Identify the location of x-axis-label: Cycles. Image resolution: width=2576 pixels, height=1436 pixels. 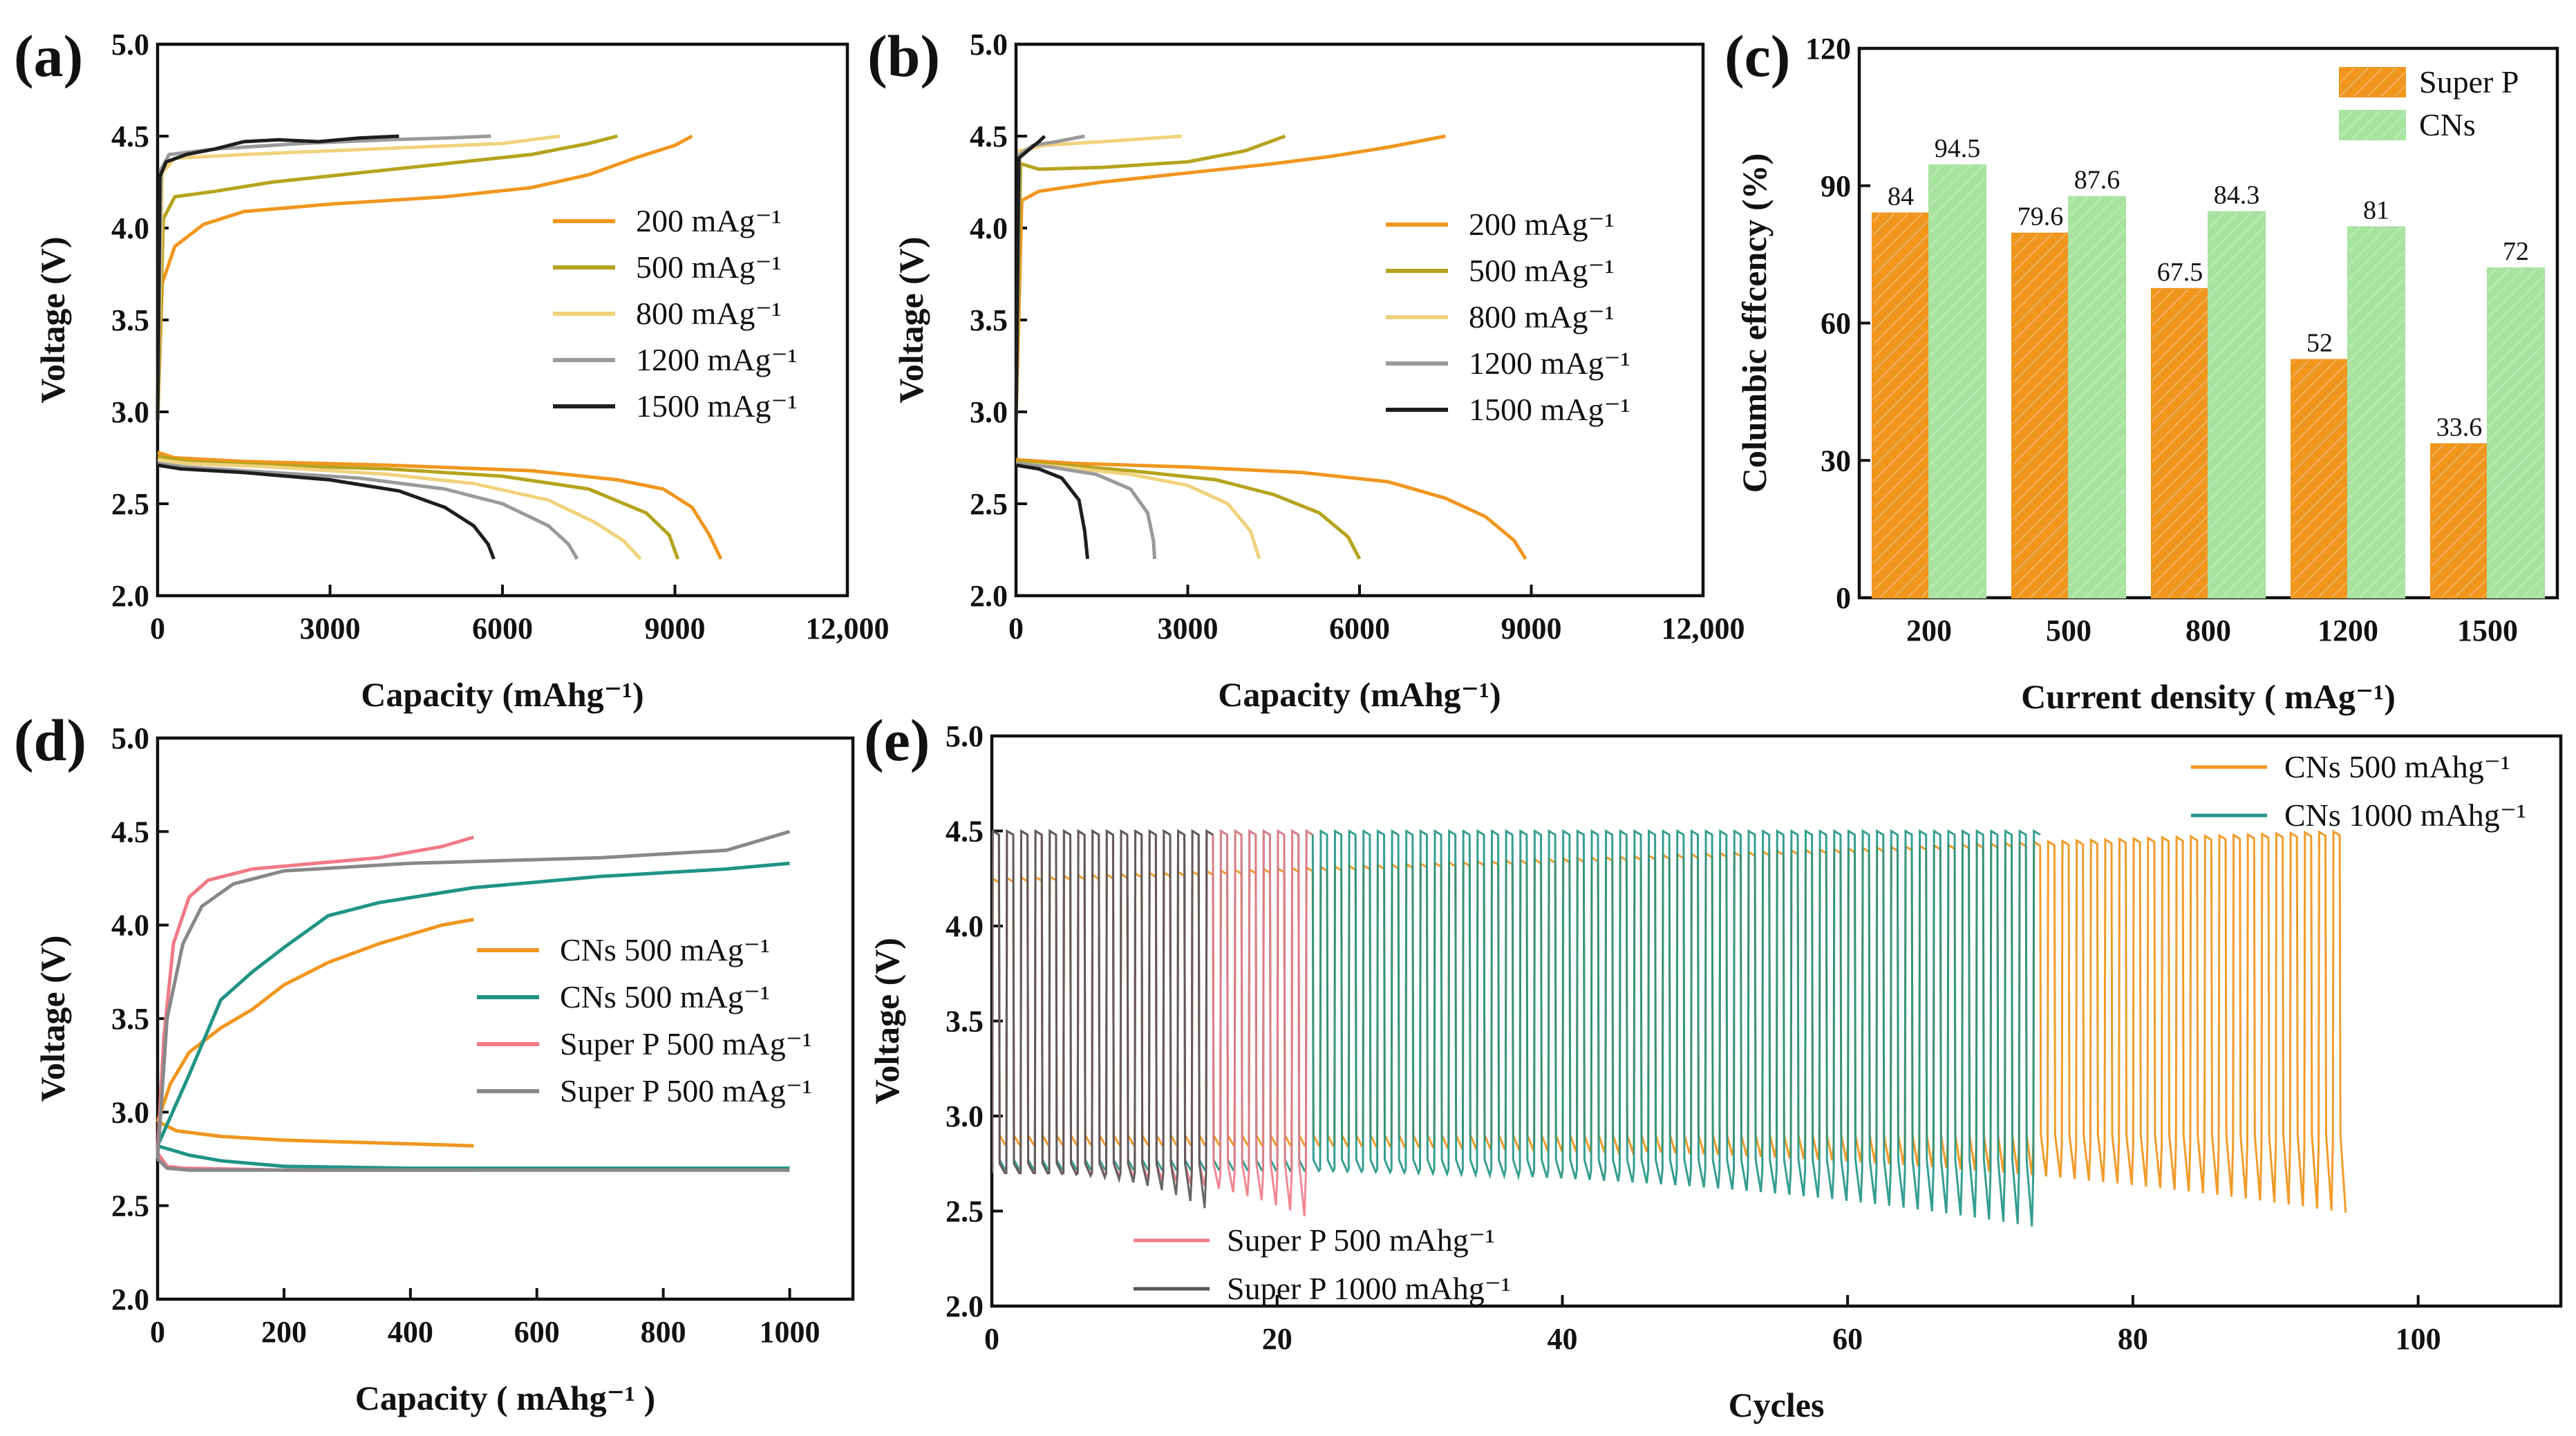
(1777, 1405).